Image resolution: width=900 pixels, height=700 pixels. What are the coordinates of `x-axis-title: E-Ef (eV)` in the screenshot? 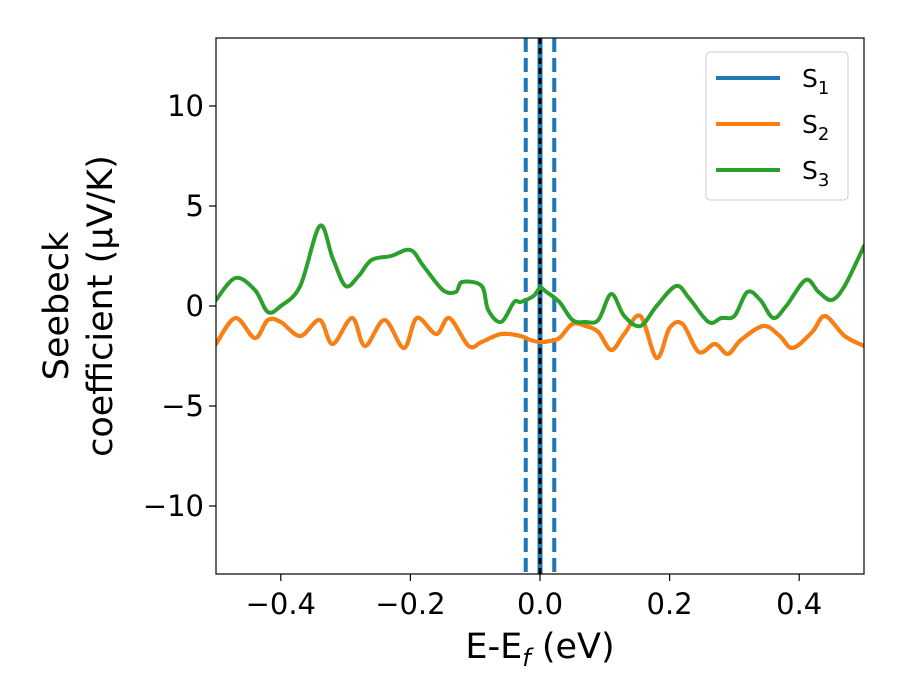 It's located at (539, 649).